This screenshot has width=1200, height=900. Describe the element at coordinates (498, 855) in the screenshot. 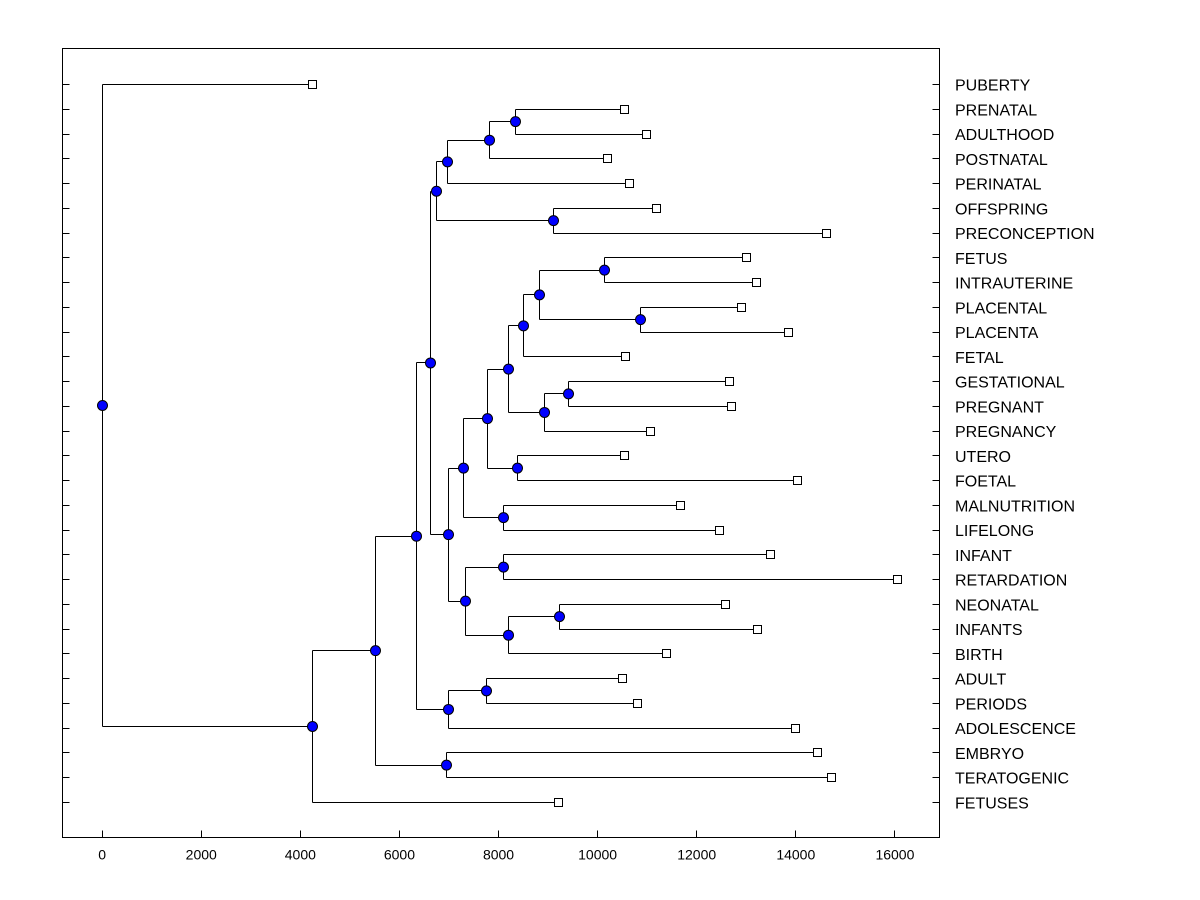

I see `x-tick-label: 8000` at that location.